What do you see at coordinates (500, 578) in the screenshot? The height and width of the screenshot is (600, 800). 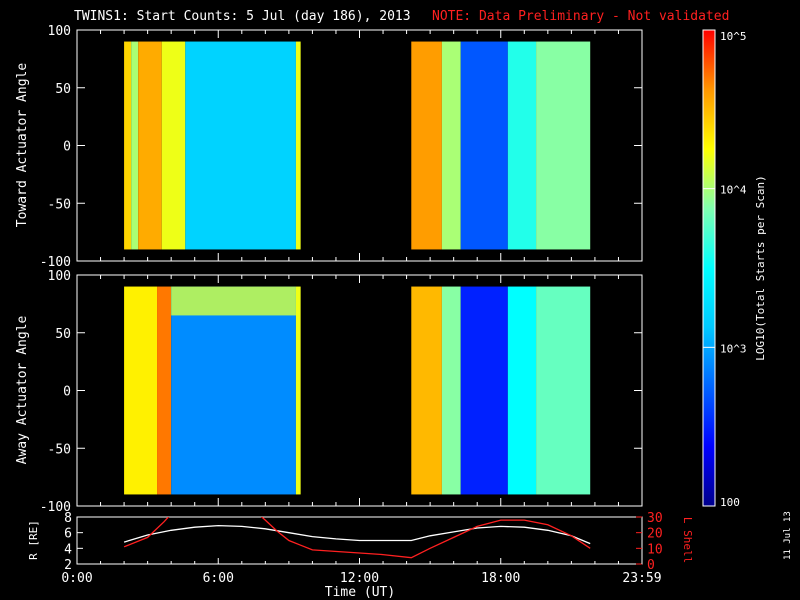 I see `xtick-label: 18:00` at bounding box center [500, 578].